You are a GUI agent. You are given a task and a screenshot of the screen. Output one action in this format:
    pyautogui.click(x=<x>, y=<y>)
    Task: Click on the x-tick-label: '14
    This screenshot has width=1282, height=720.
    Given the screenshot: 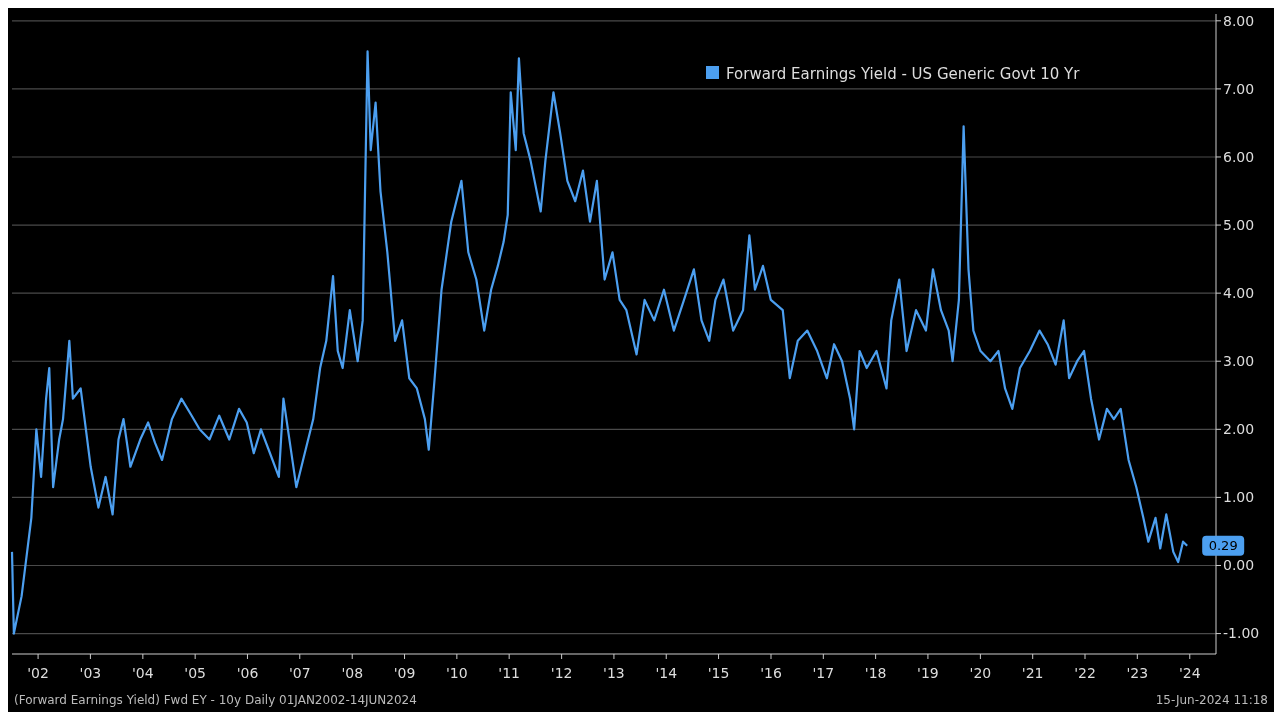 What is the action you would take?
    pyautogui.click(x=666, y=673)
    